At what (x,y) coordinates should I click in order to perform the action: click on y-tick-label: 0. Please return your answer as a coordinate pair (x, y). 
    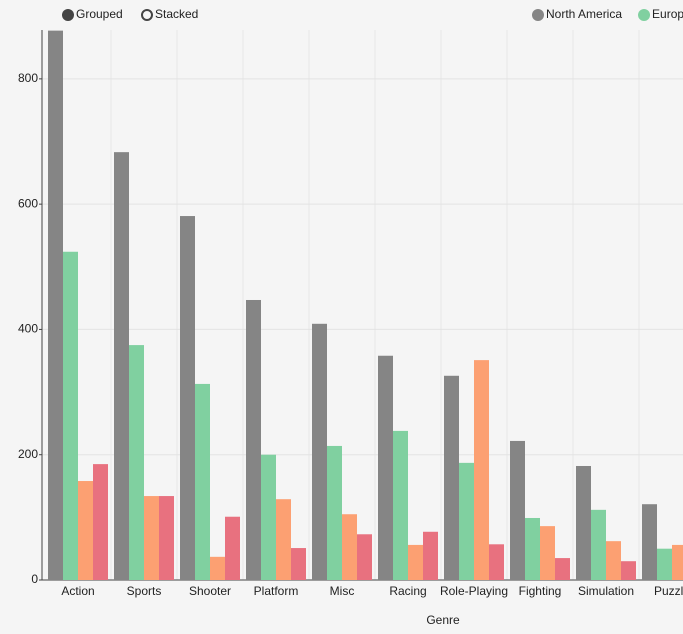
    Looking at the image, I should click on (34, 579).